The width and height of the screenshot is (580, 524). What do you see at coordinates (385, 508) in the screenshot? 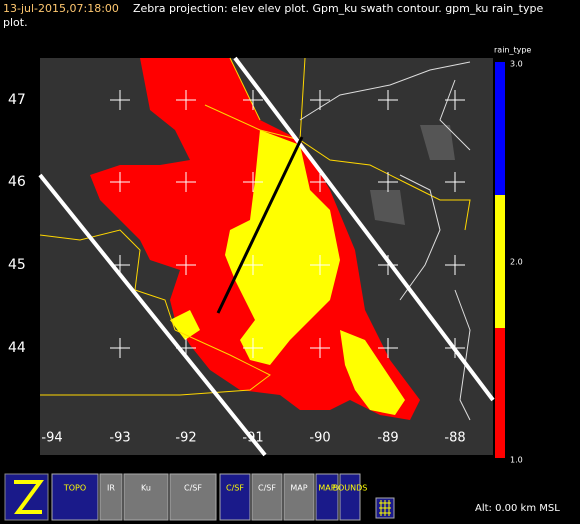
I see `grid-icon` at bounding box center [385, 508].